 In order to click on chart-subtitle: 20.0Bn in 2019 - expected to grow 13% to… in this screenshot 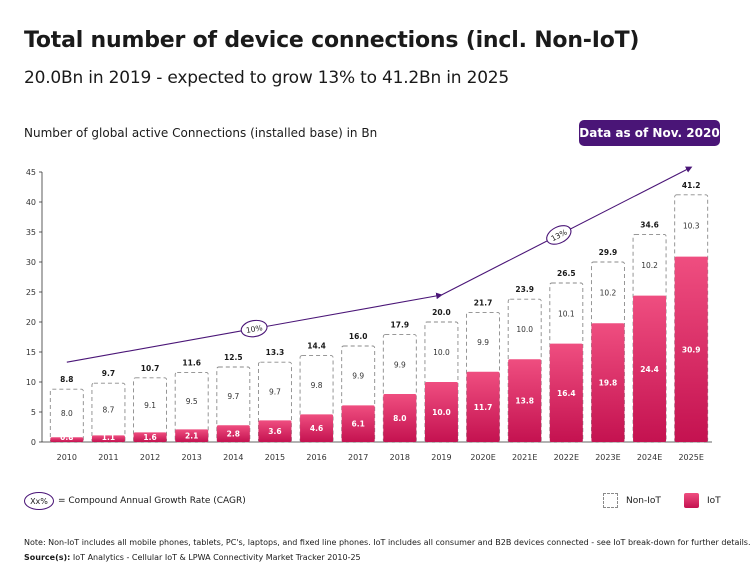, I will do `click(267, 78)`.